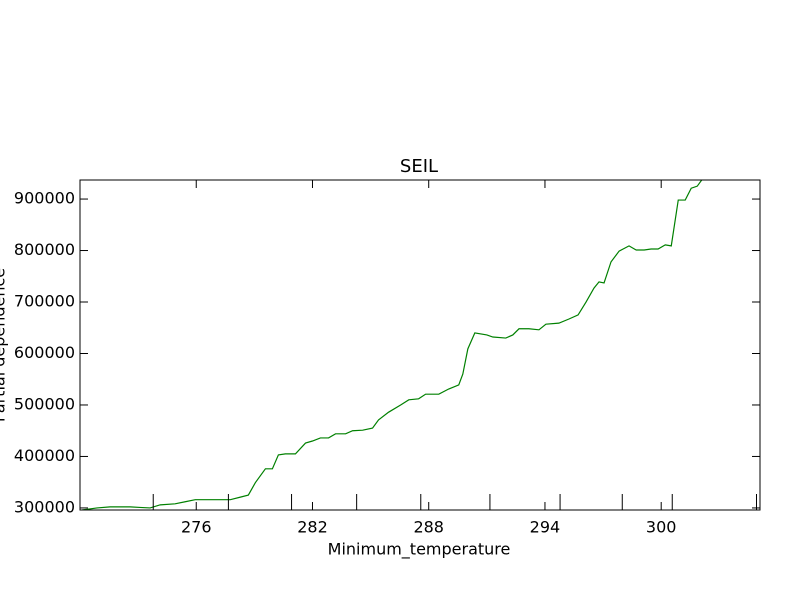  Describe the element at coordinates (661, 527) in the screenshot. I see `x-tick-label: 300` at that location.